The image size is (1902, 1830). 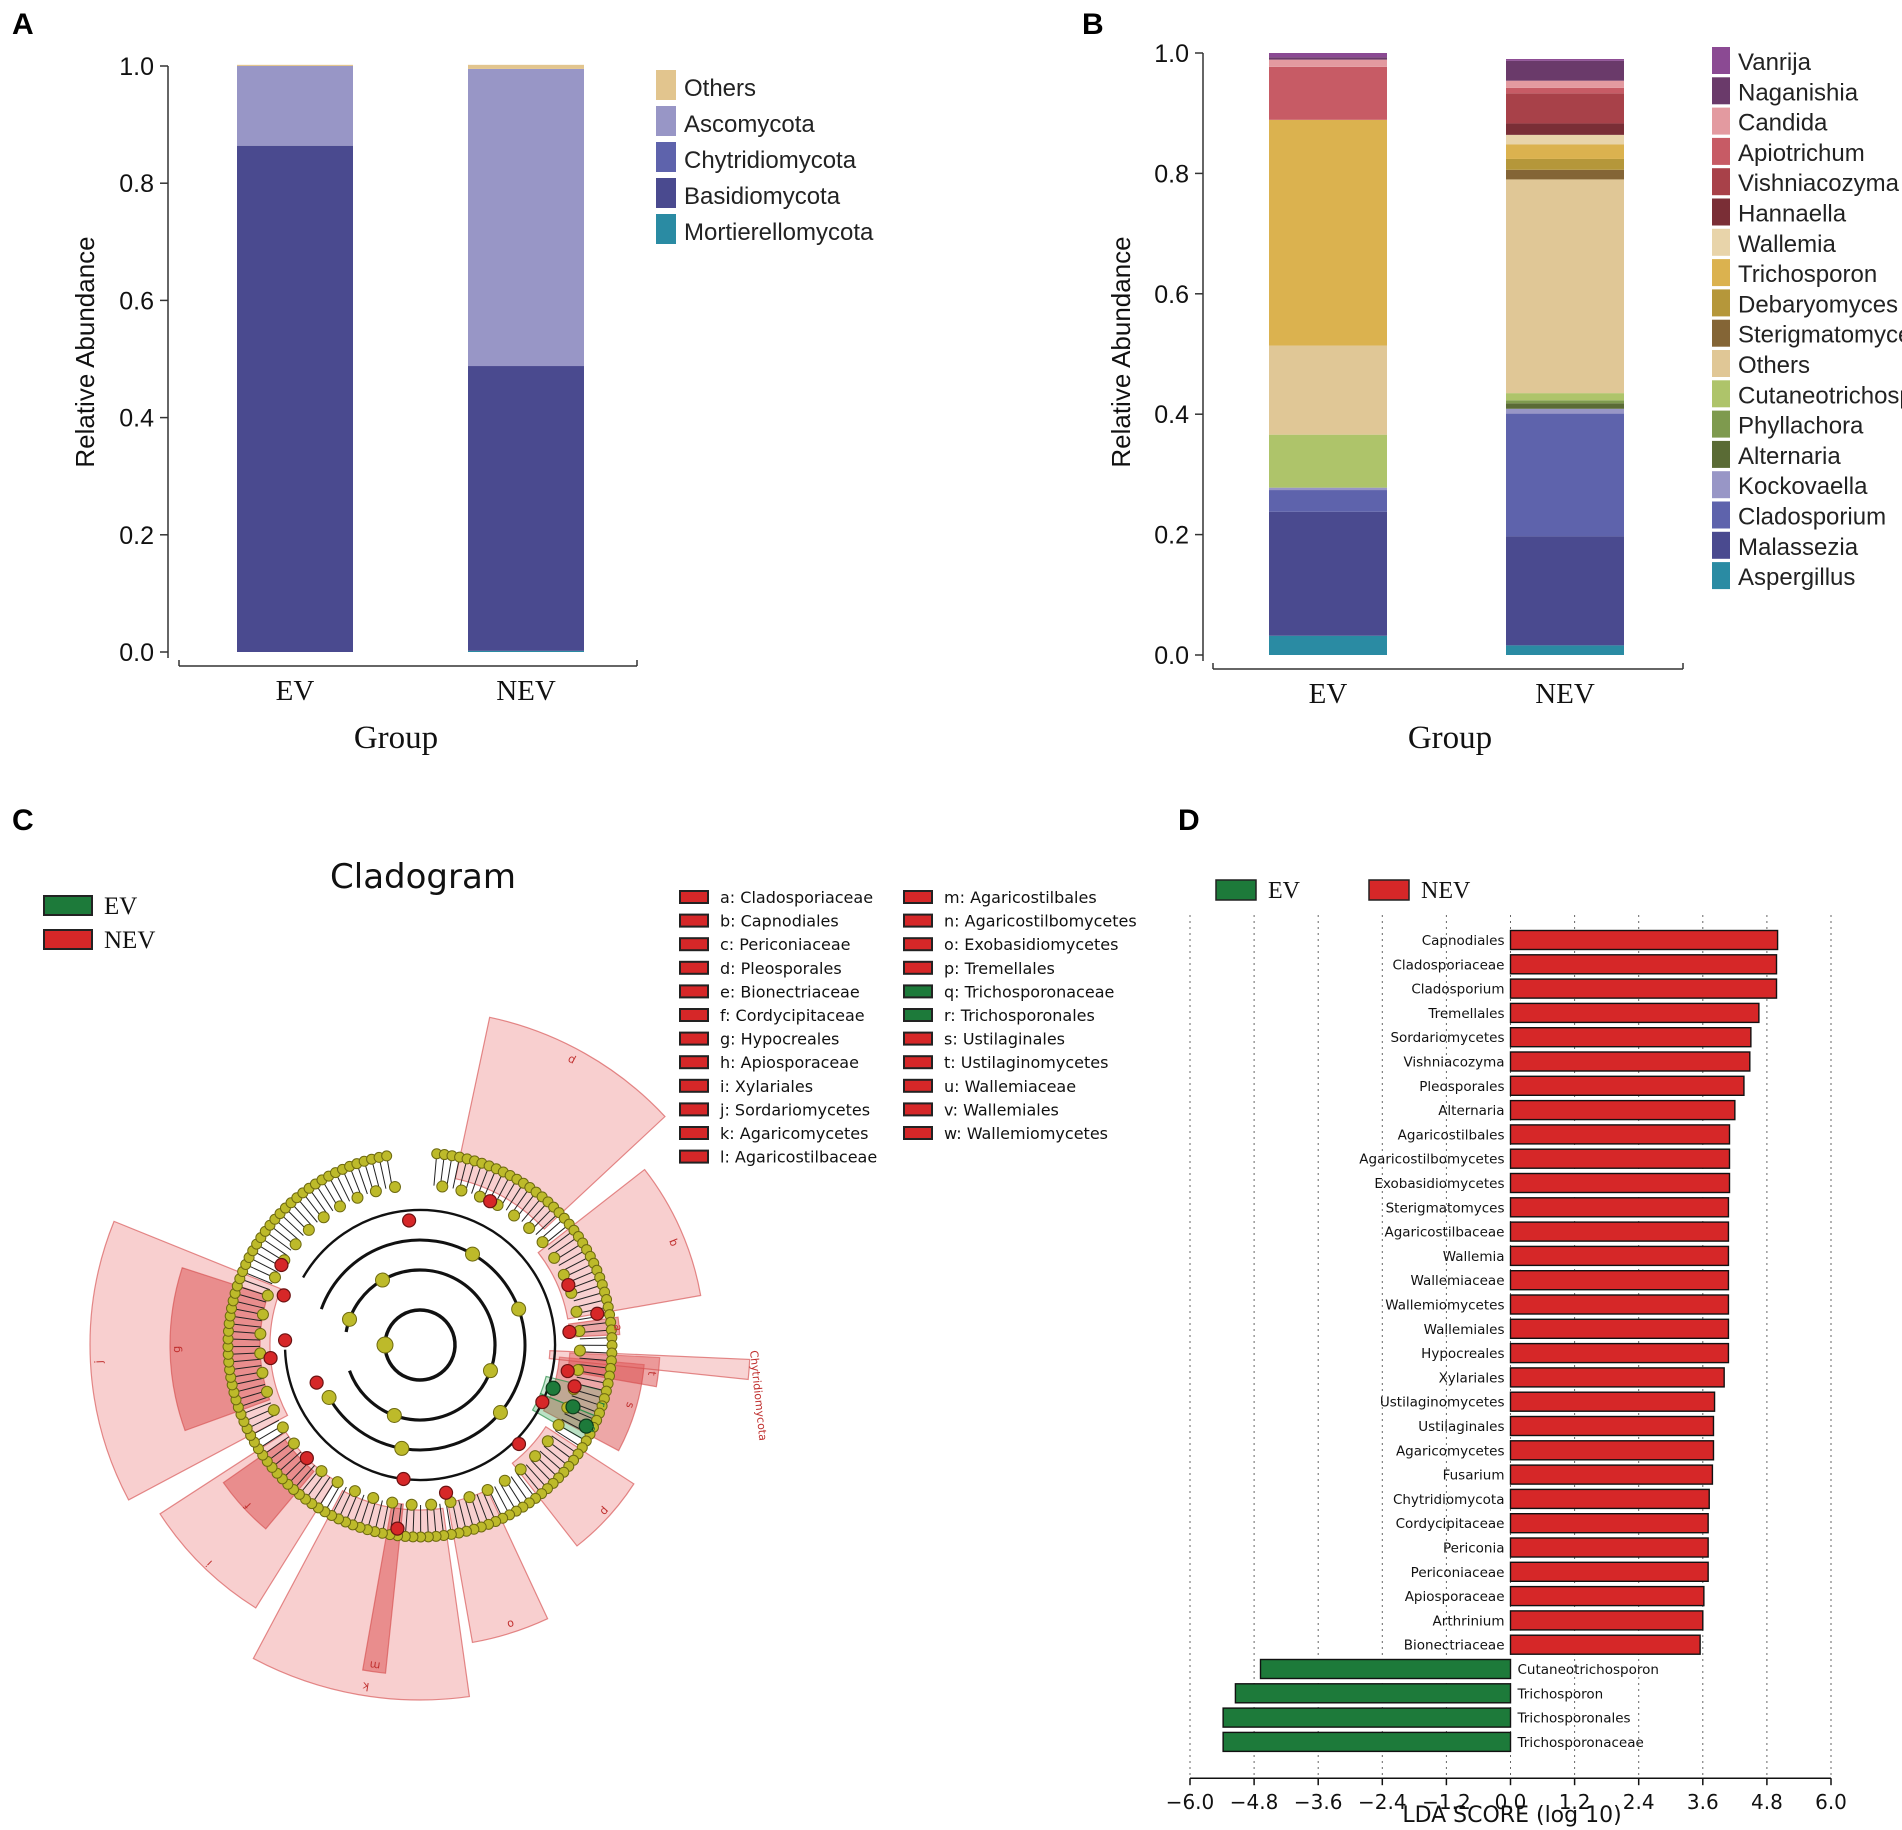 I want to click on cladogram-entry-swatch-p, so click(x=918, y=967).